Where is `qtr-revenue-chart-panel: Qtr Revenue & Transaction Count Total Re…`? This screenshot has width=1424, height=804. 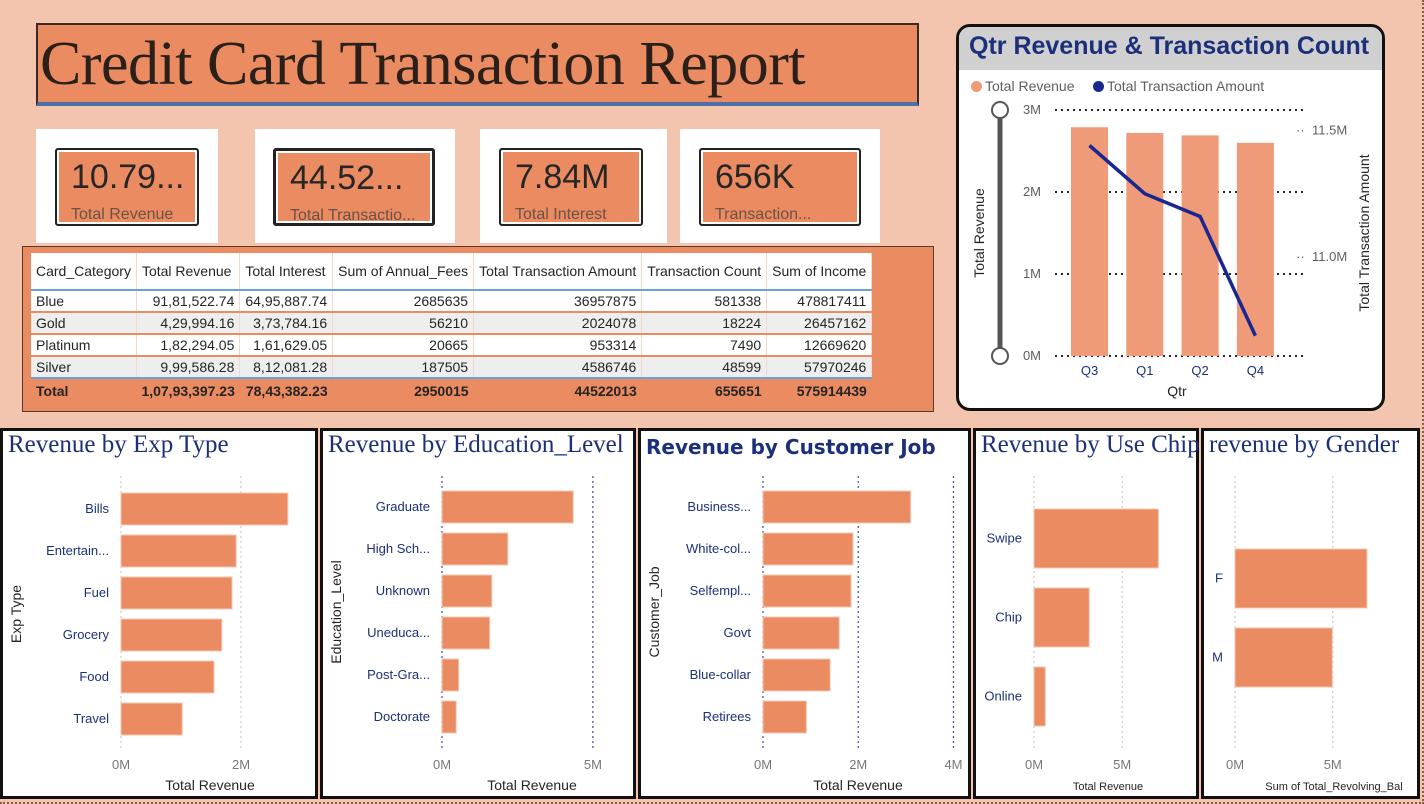
qtr-revenue-chart-panel: Qtr Revenue & Transaction Count Total Re… is located at coordinates (1170, 217).